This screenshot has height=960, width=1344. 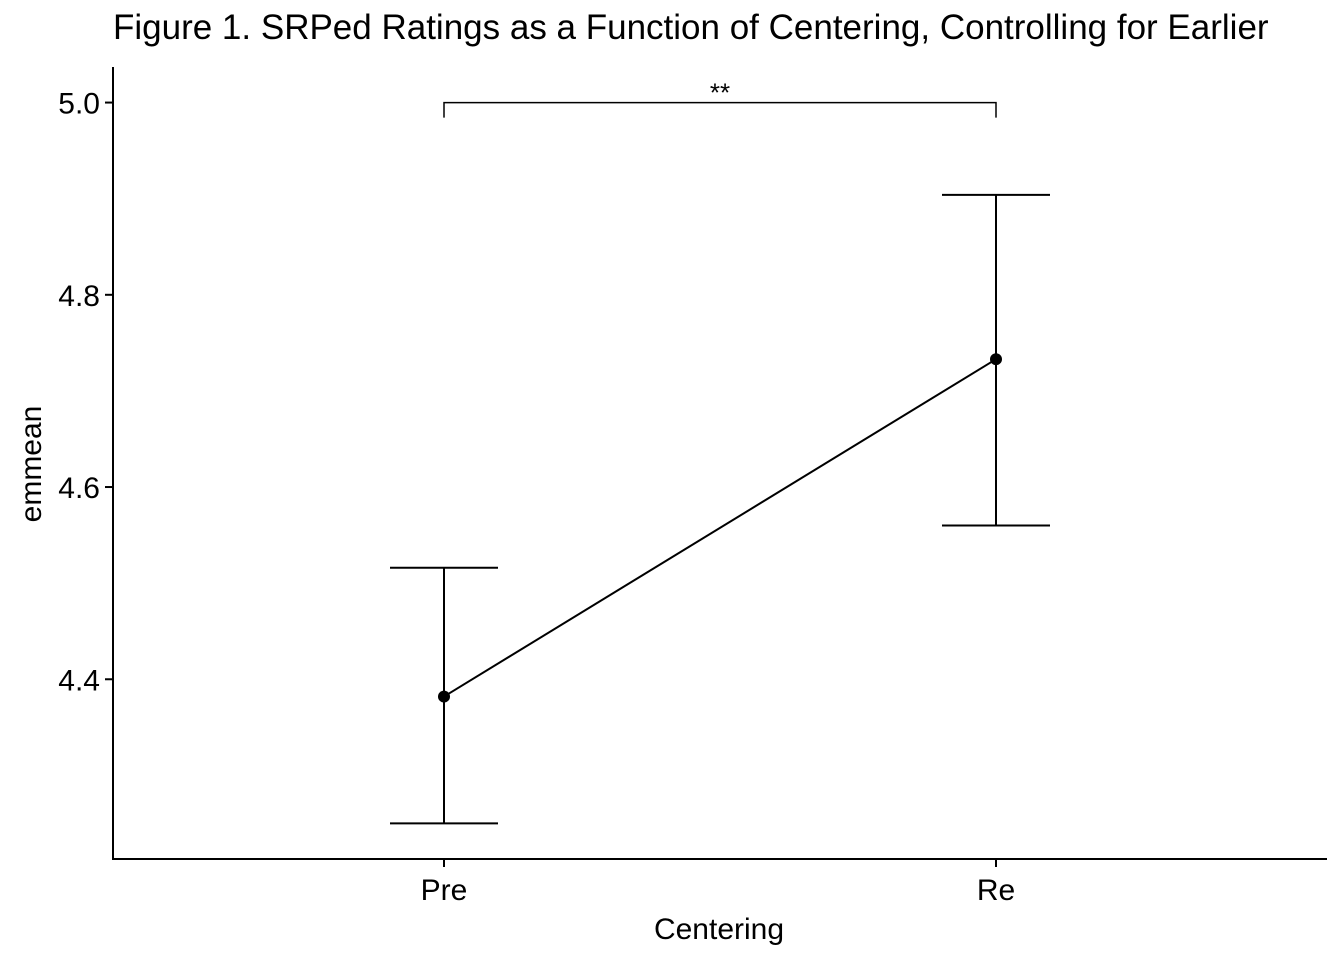 What do you see at coordinates (79, 680) in the screenshot?
I see `y-tick-label: 4.4` at bounding box center [79, 680].